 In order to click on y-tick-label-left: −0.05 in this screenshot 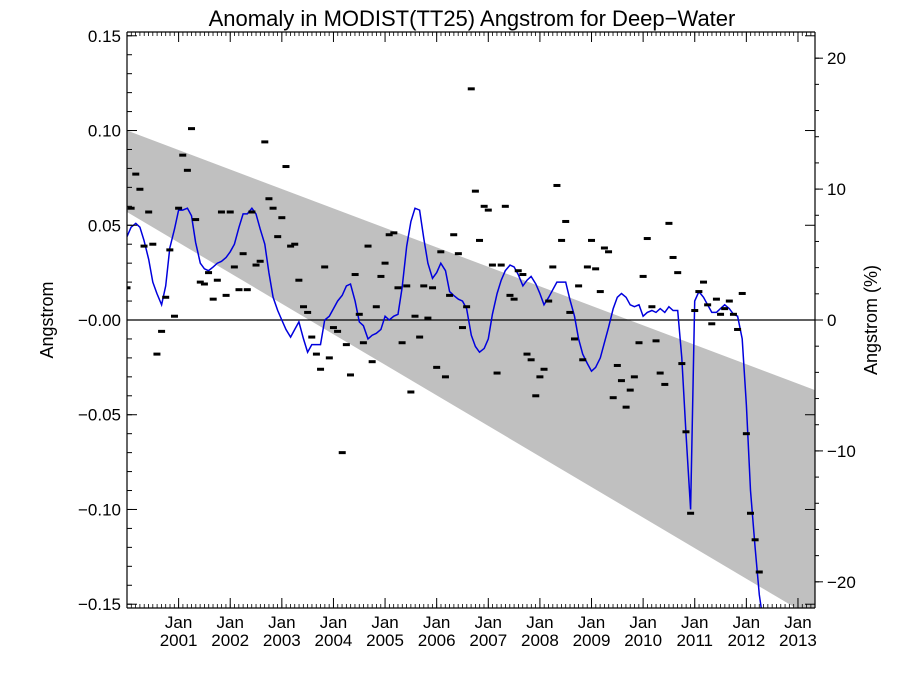, I will do `click(99, 415)`.